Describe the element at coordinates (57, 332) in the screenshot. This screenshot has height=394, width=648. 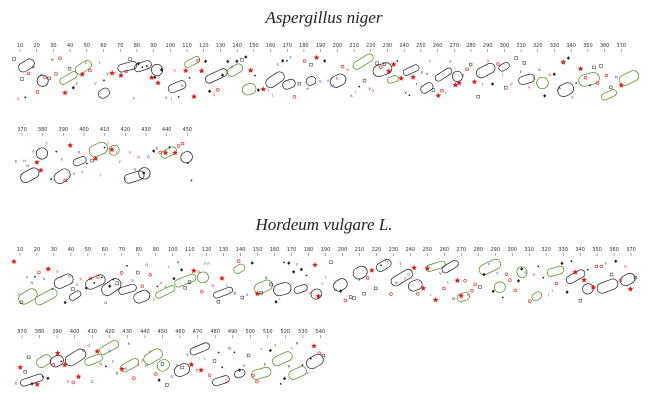
I see `tick-label-hordeum-row2: 390` at that location.